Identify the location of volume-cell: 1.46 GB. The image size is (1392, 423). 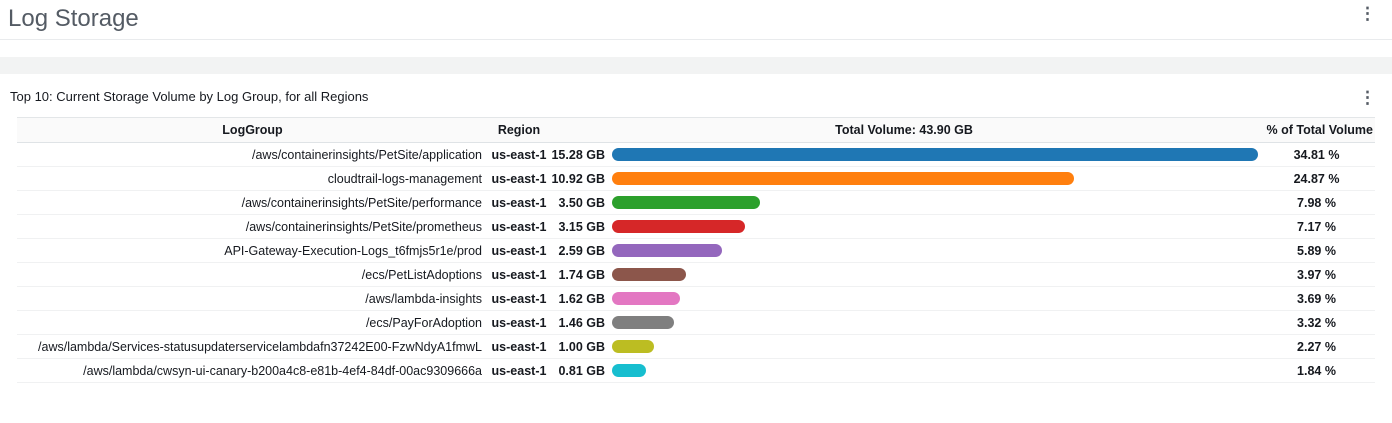
(581, 322).